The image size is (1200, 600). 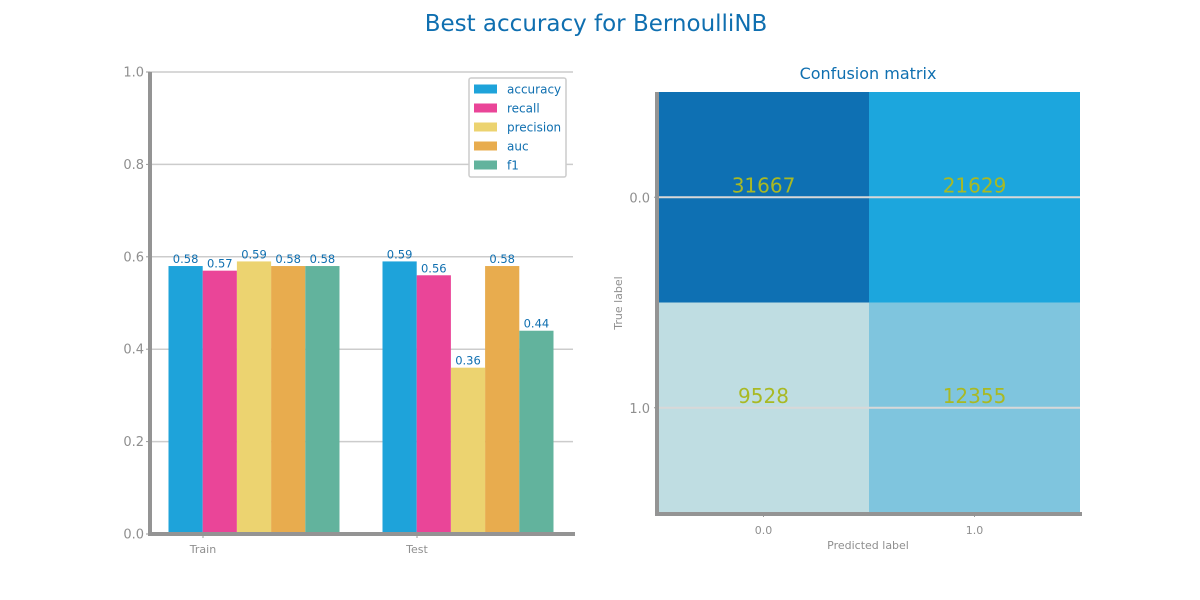 I want to click on bar-chart-legend: accuracy recall precision auc f1, so click(x=517, y=127).